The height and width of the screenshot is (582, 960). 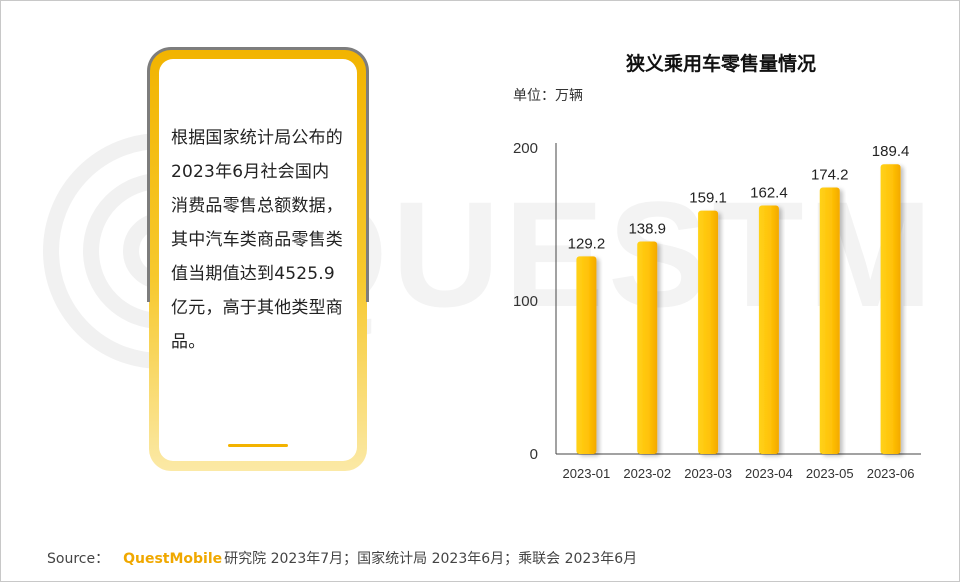 I want to click on y-axis: 0 100 200, so click(x=535, y=301).